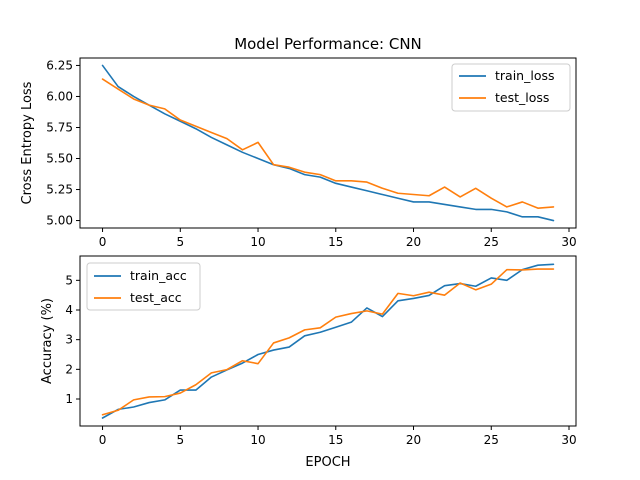 The height and width of the screenshot is (480, 640). What do you see at coordinates (69, 369) in the screenshot?
I see `y-tick-label: 2` at bounding box center [69, 369].